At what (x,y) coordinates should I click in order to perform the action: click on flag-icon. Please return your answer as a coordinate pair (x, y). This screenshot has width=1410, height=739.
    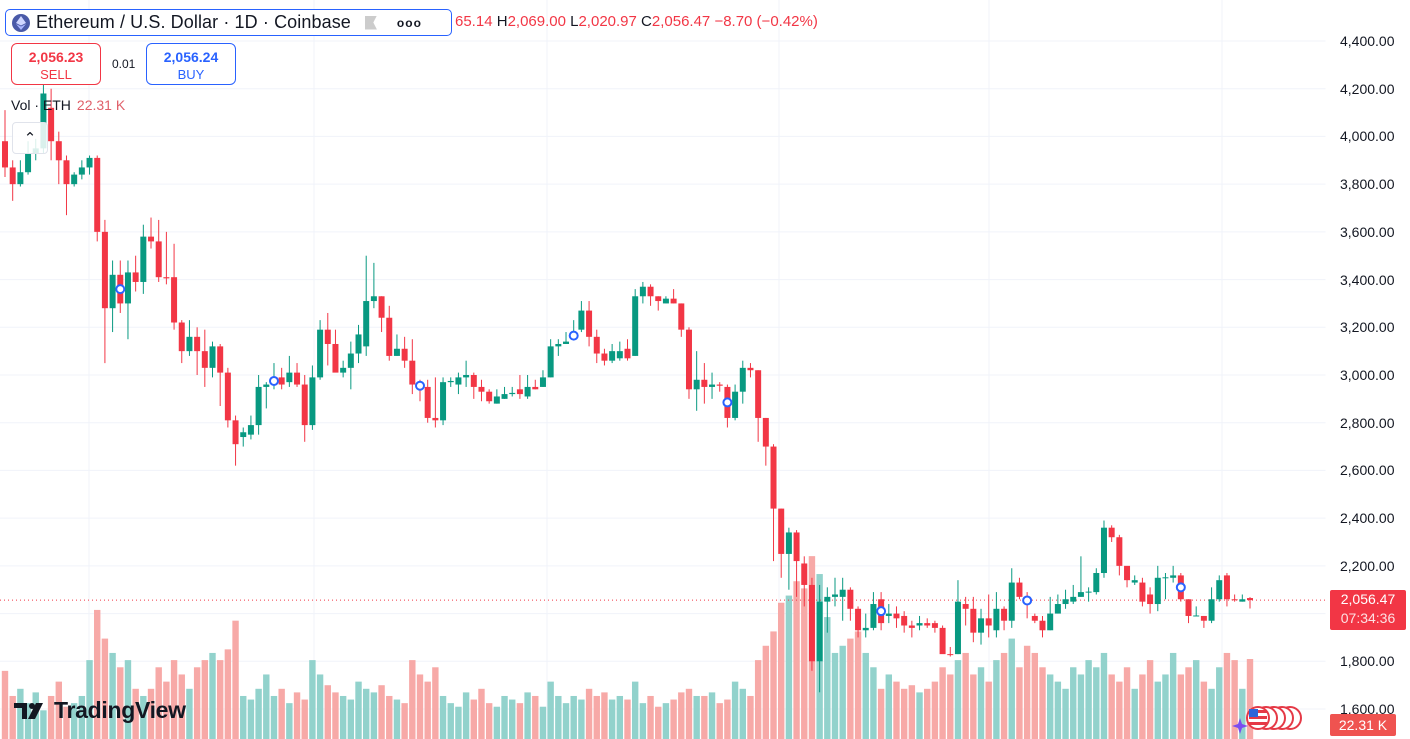
    Looking at the image, I should click on (370, 22).